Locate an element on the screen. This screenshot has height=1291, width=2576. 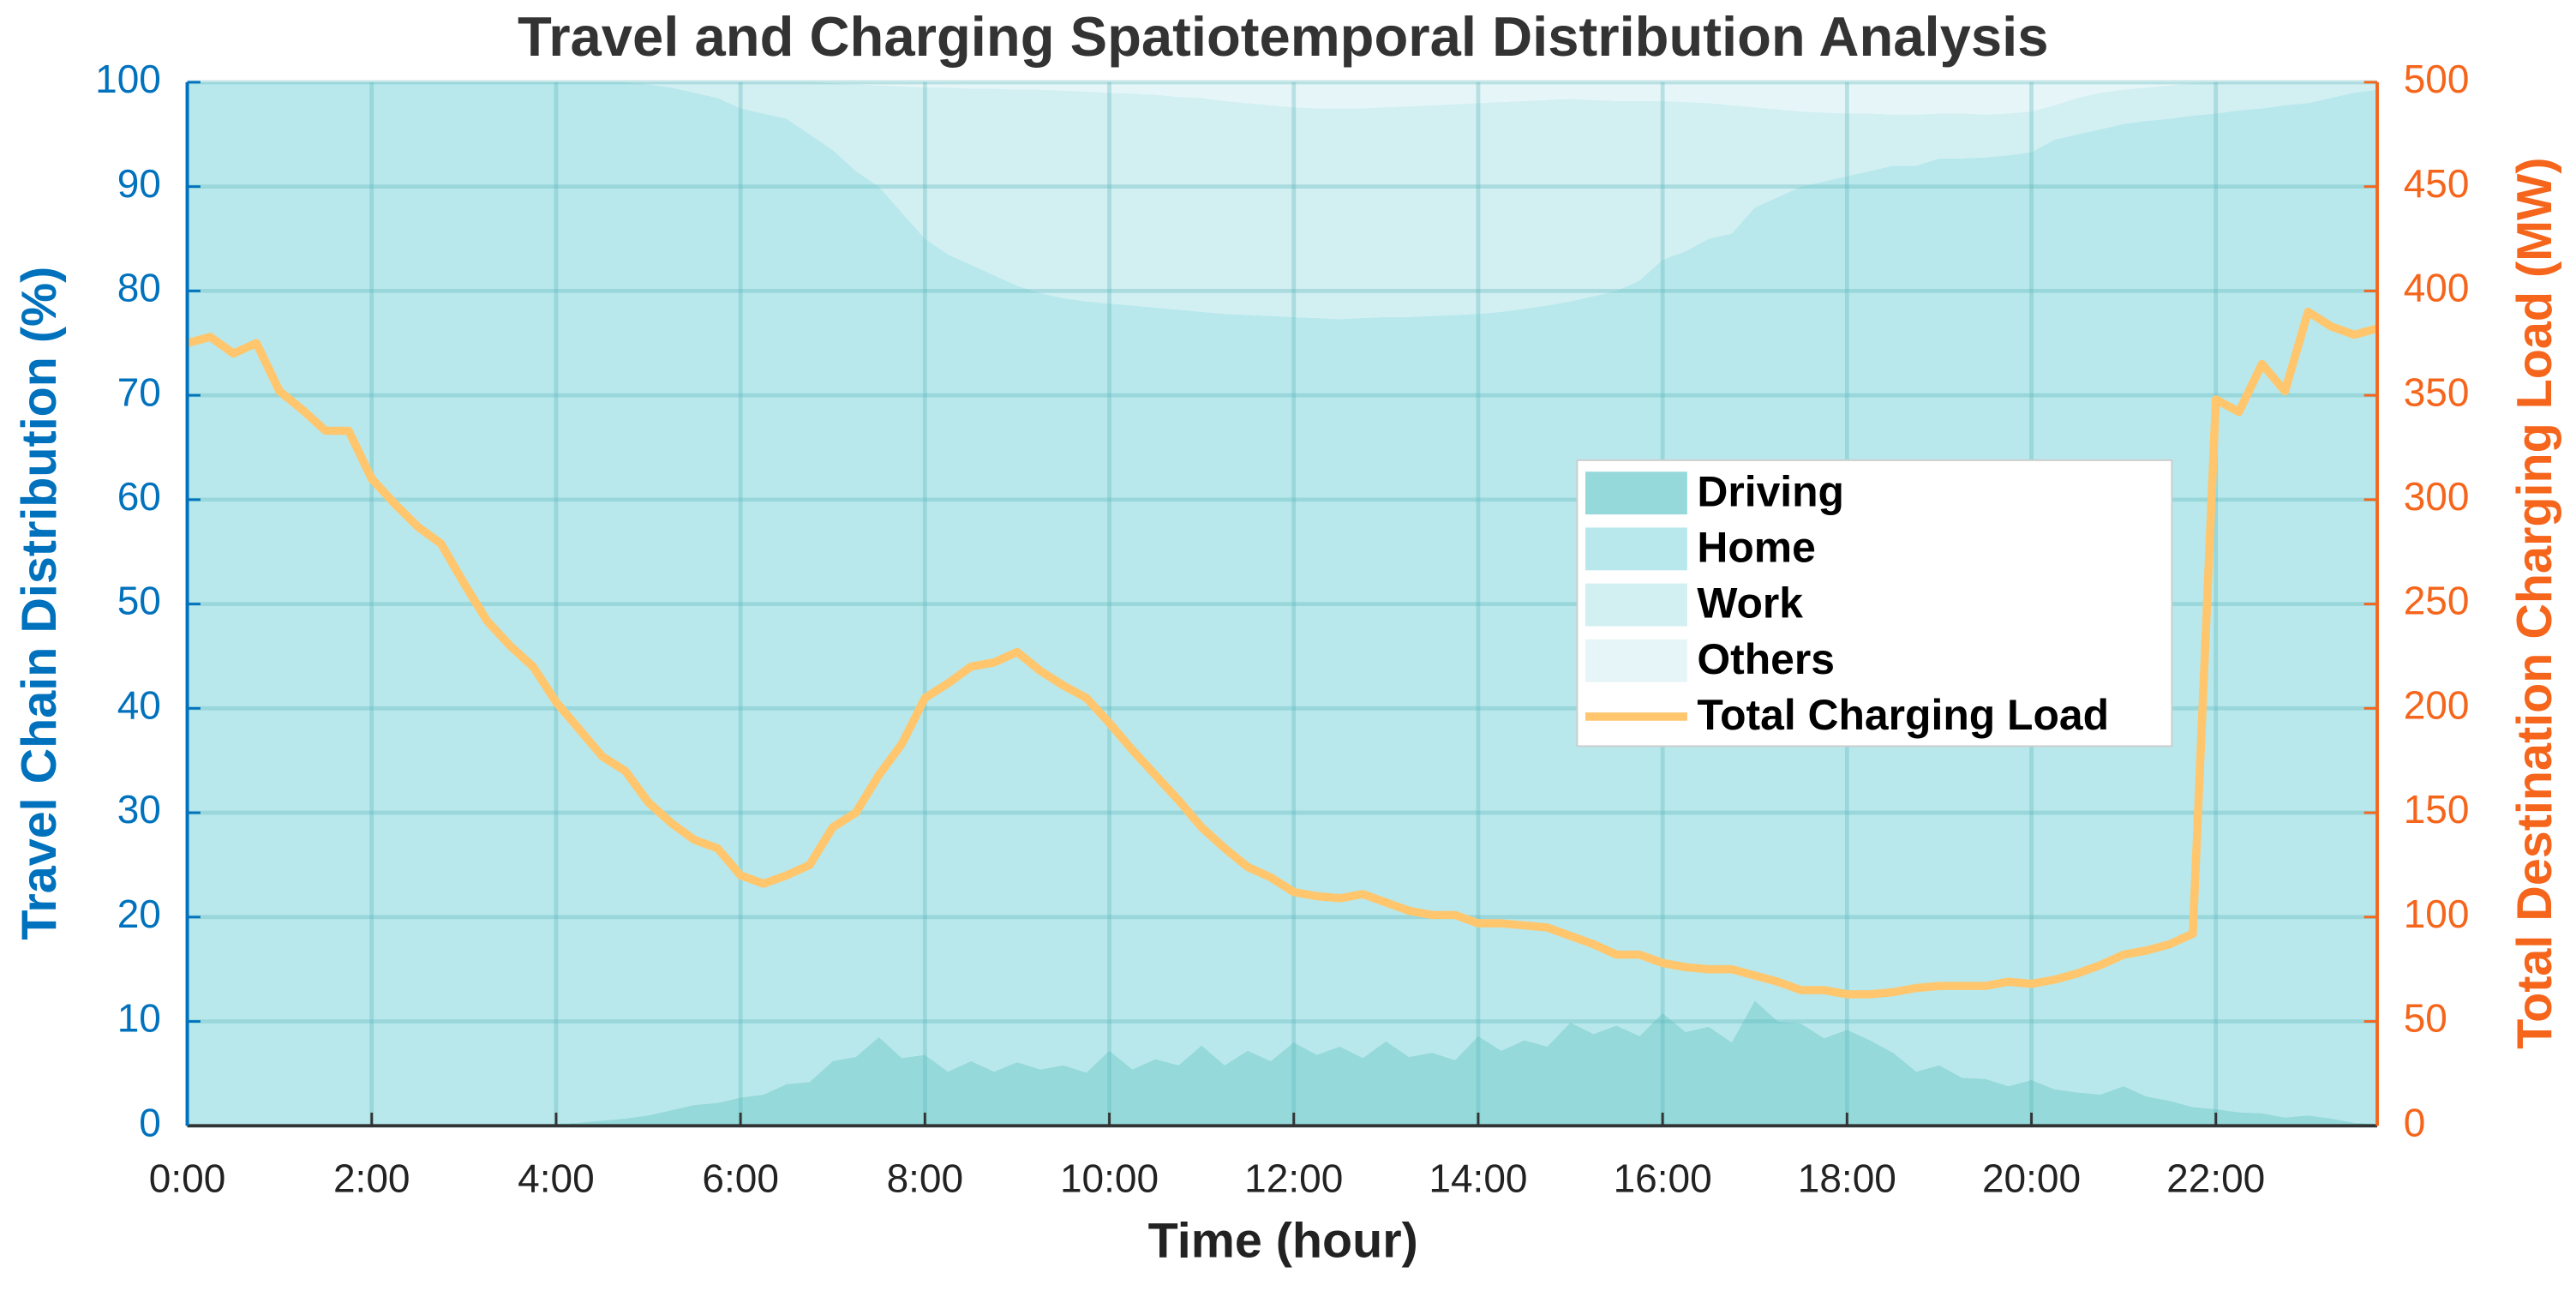
x-tick-label: 10:00 is located at coordinates (1109, 1178).